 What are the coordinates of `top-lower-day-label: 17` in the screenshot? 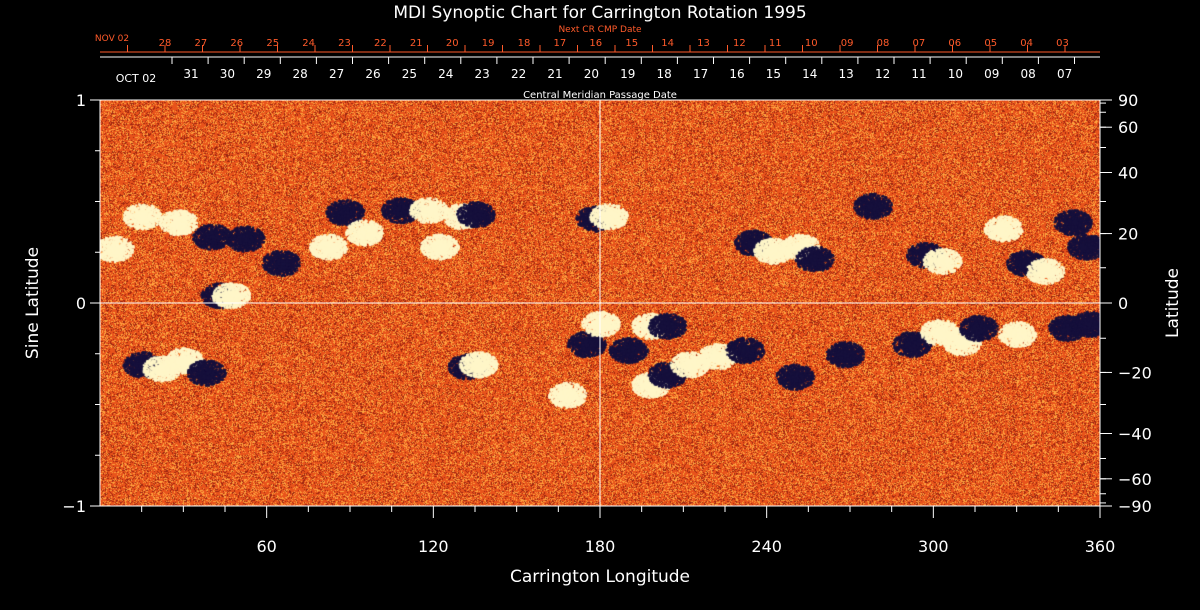 It's located at (700, 74).